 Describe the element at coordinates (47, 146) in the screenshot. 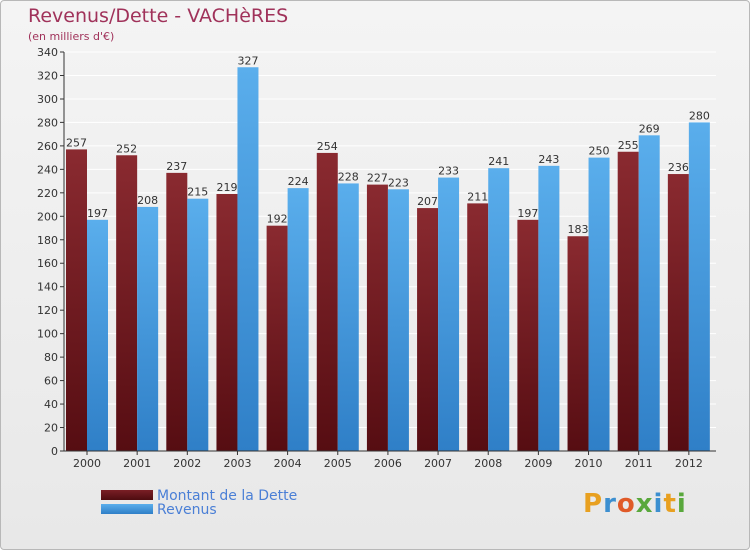

I see `y-tick-label: 260` at that location.